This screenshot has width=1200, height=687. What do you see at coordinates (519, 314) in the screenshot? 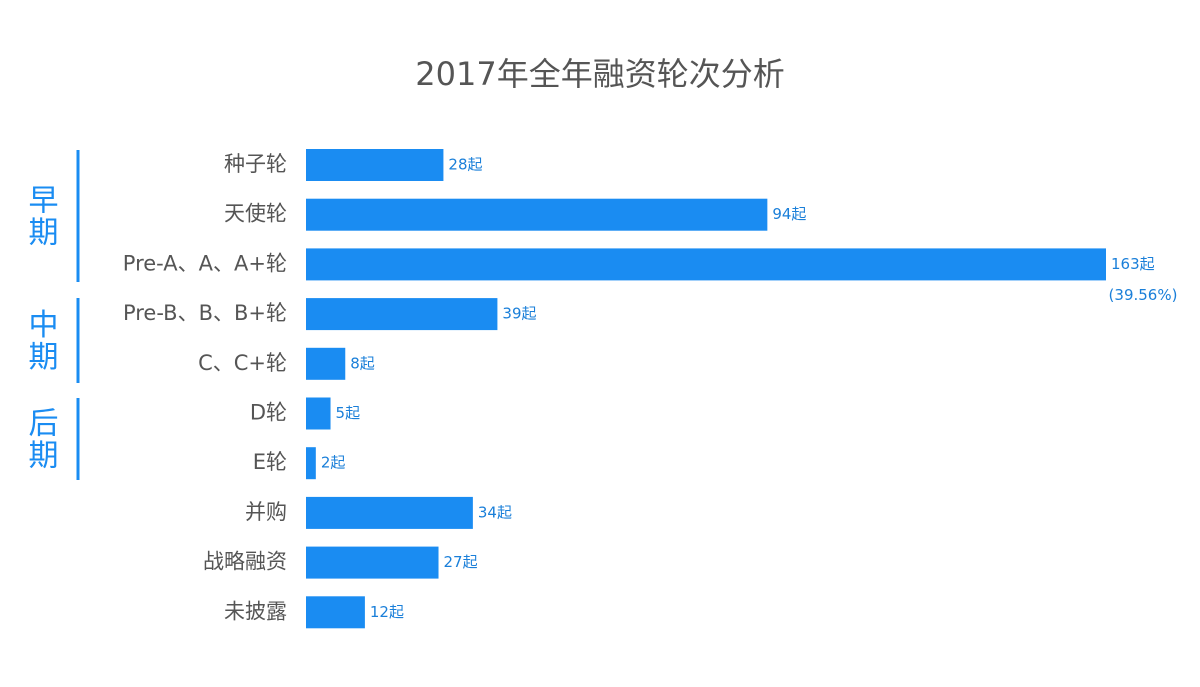
I see `value-label: 39起` at bounding box center [519, 314].